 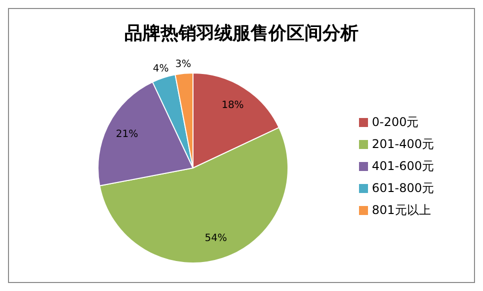 I want to click on legend-label: 0-200元, so click(x=395, y=122).